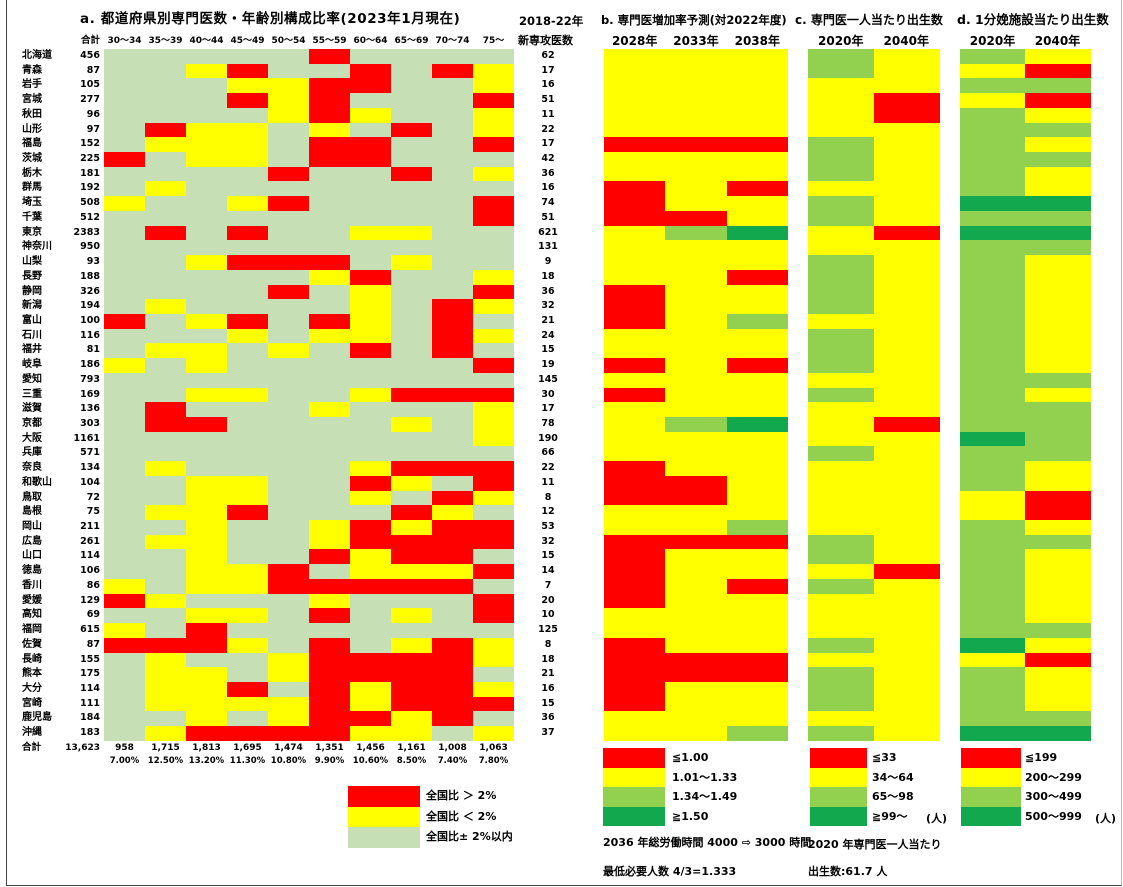 The width and height of the screenshot is (1123, 887). What do you see at coordinates (290, 704) in the screenshot?
I see `table-row: 宮崎 111 15` at bounding box center [290, 704].